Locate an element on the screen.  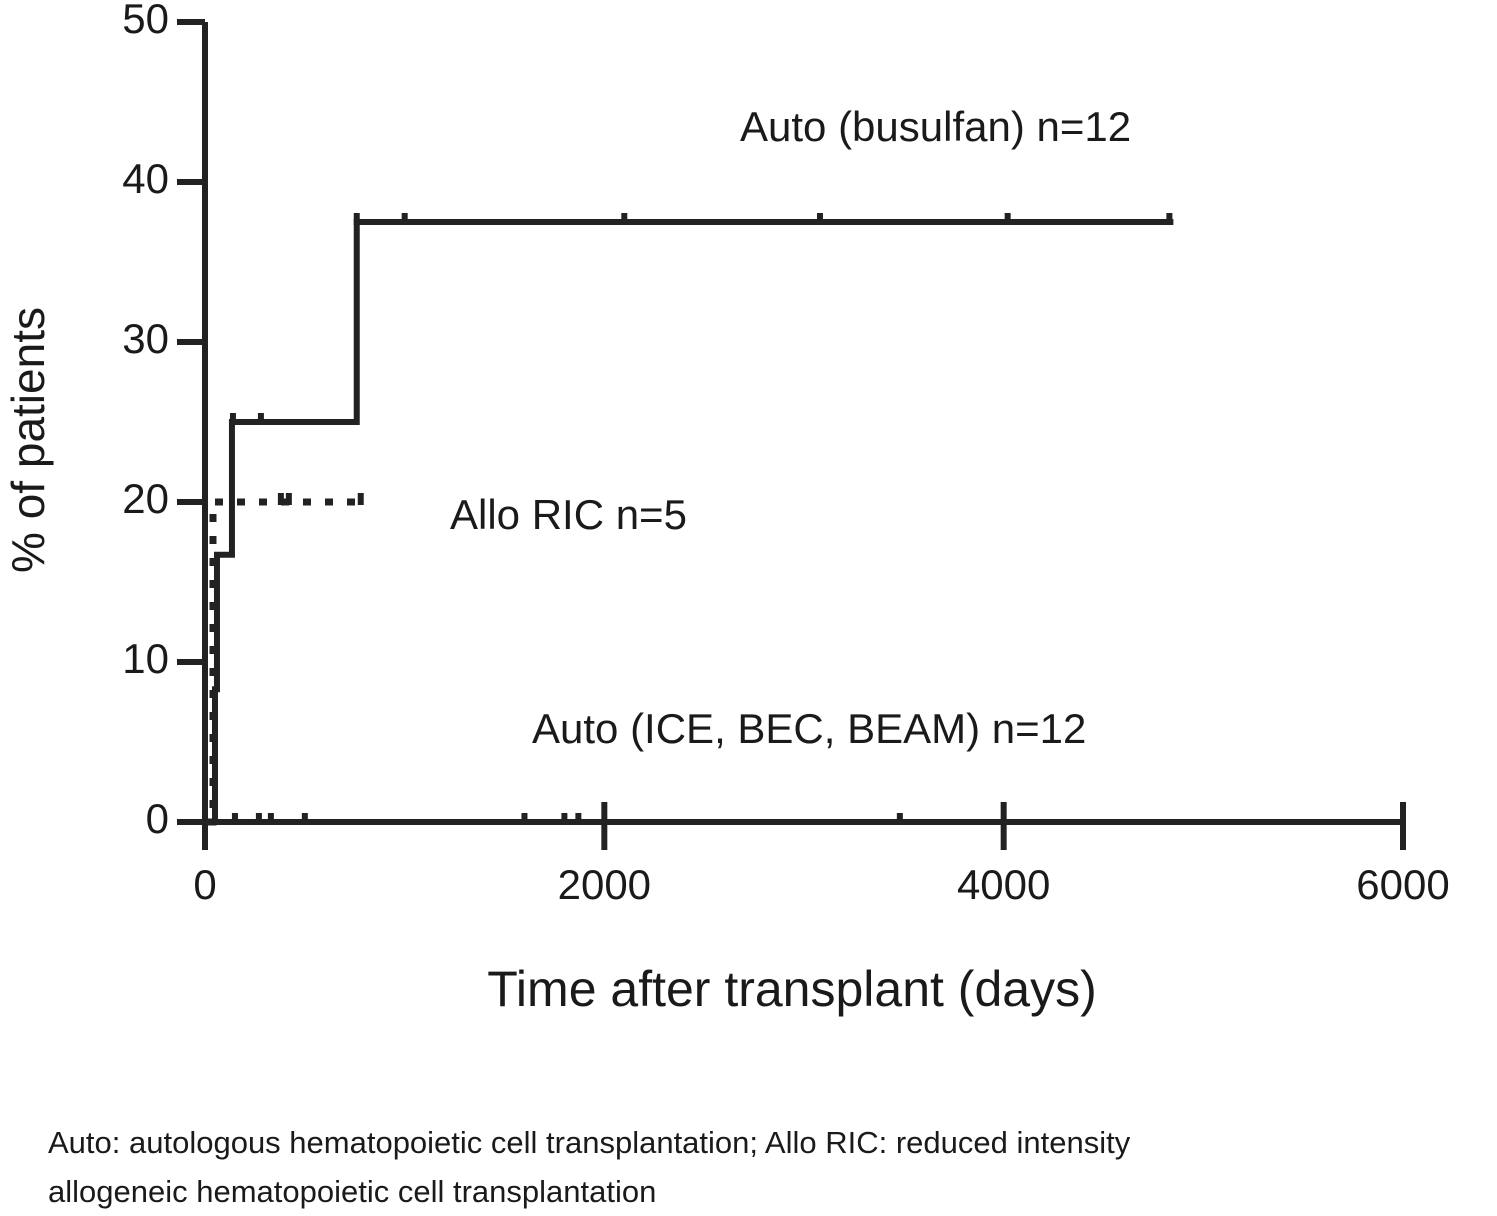
series-label: Auto (ICE, BEC, BEAM) n=12 is located at coordinates (809, 728).